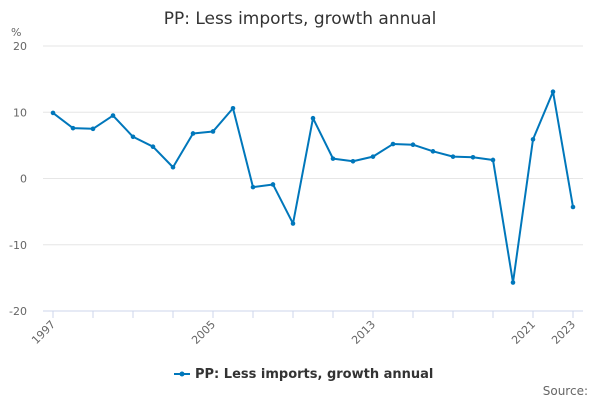 This screenshot has width=600, height=400. What do you see at coordinates (313, 118) in the screenshot?
I see `data-point-2010` at bounding box center [313, 118].